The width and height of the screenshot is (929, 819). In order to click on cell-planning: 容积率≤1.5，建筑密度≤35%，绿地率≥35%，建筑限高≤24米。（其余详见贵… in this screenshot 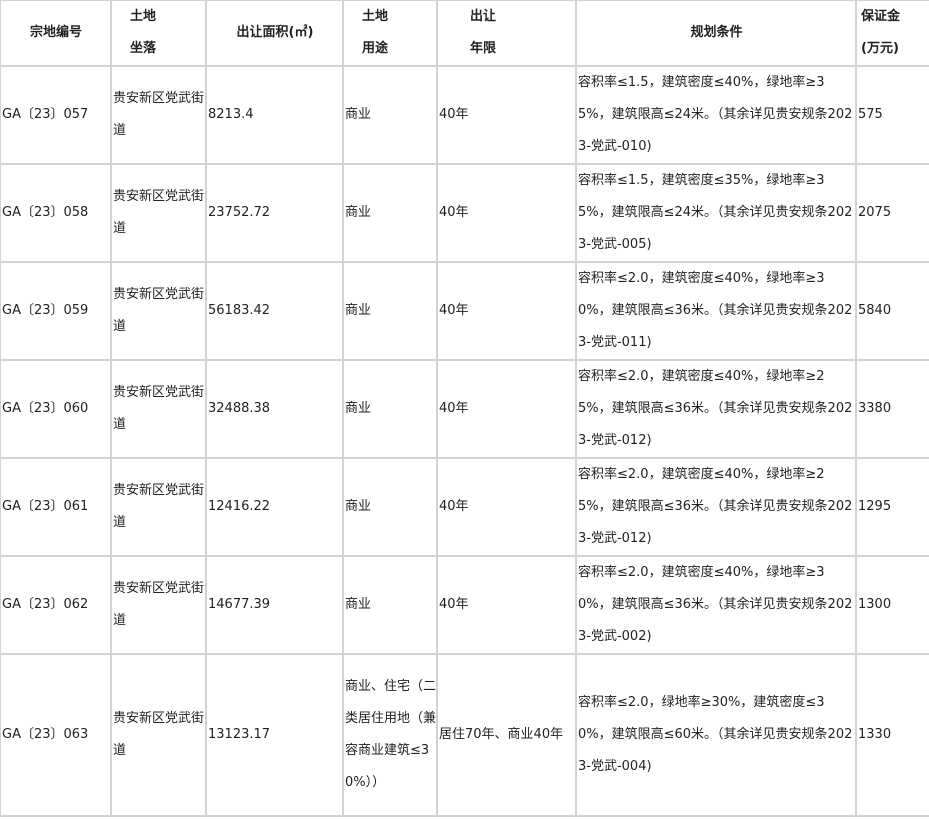, I will do `click(716, 213)`.